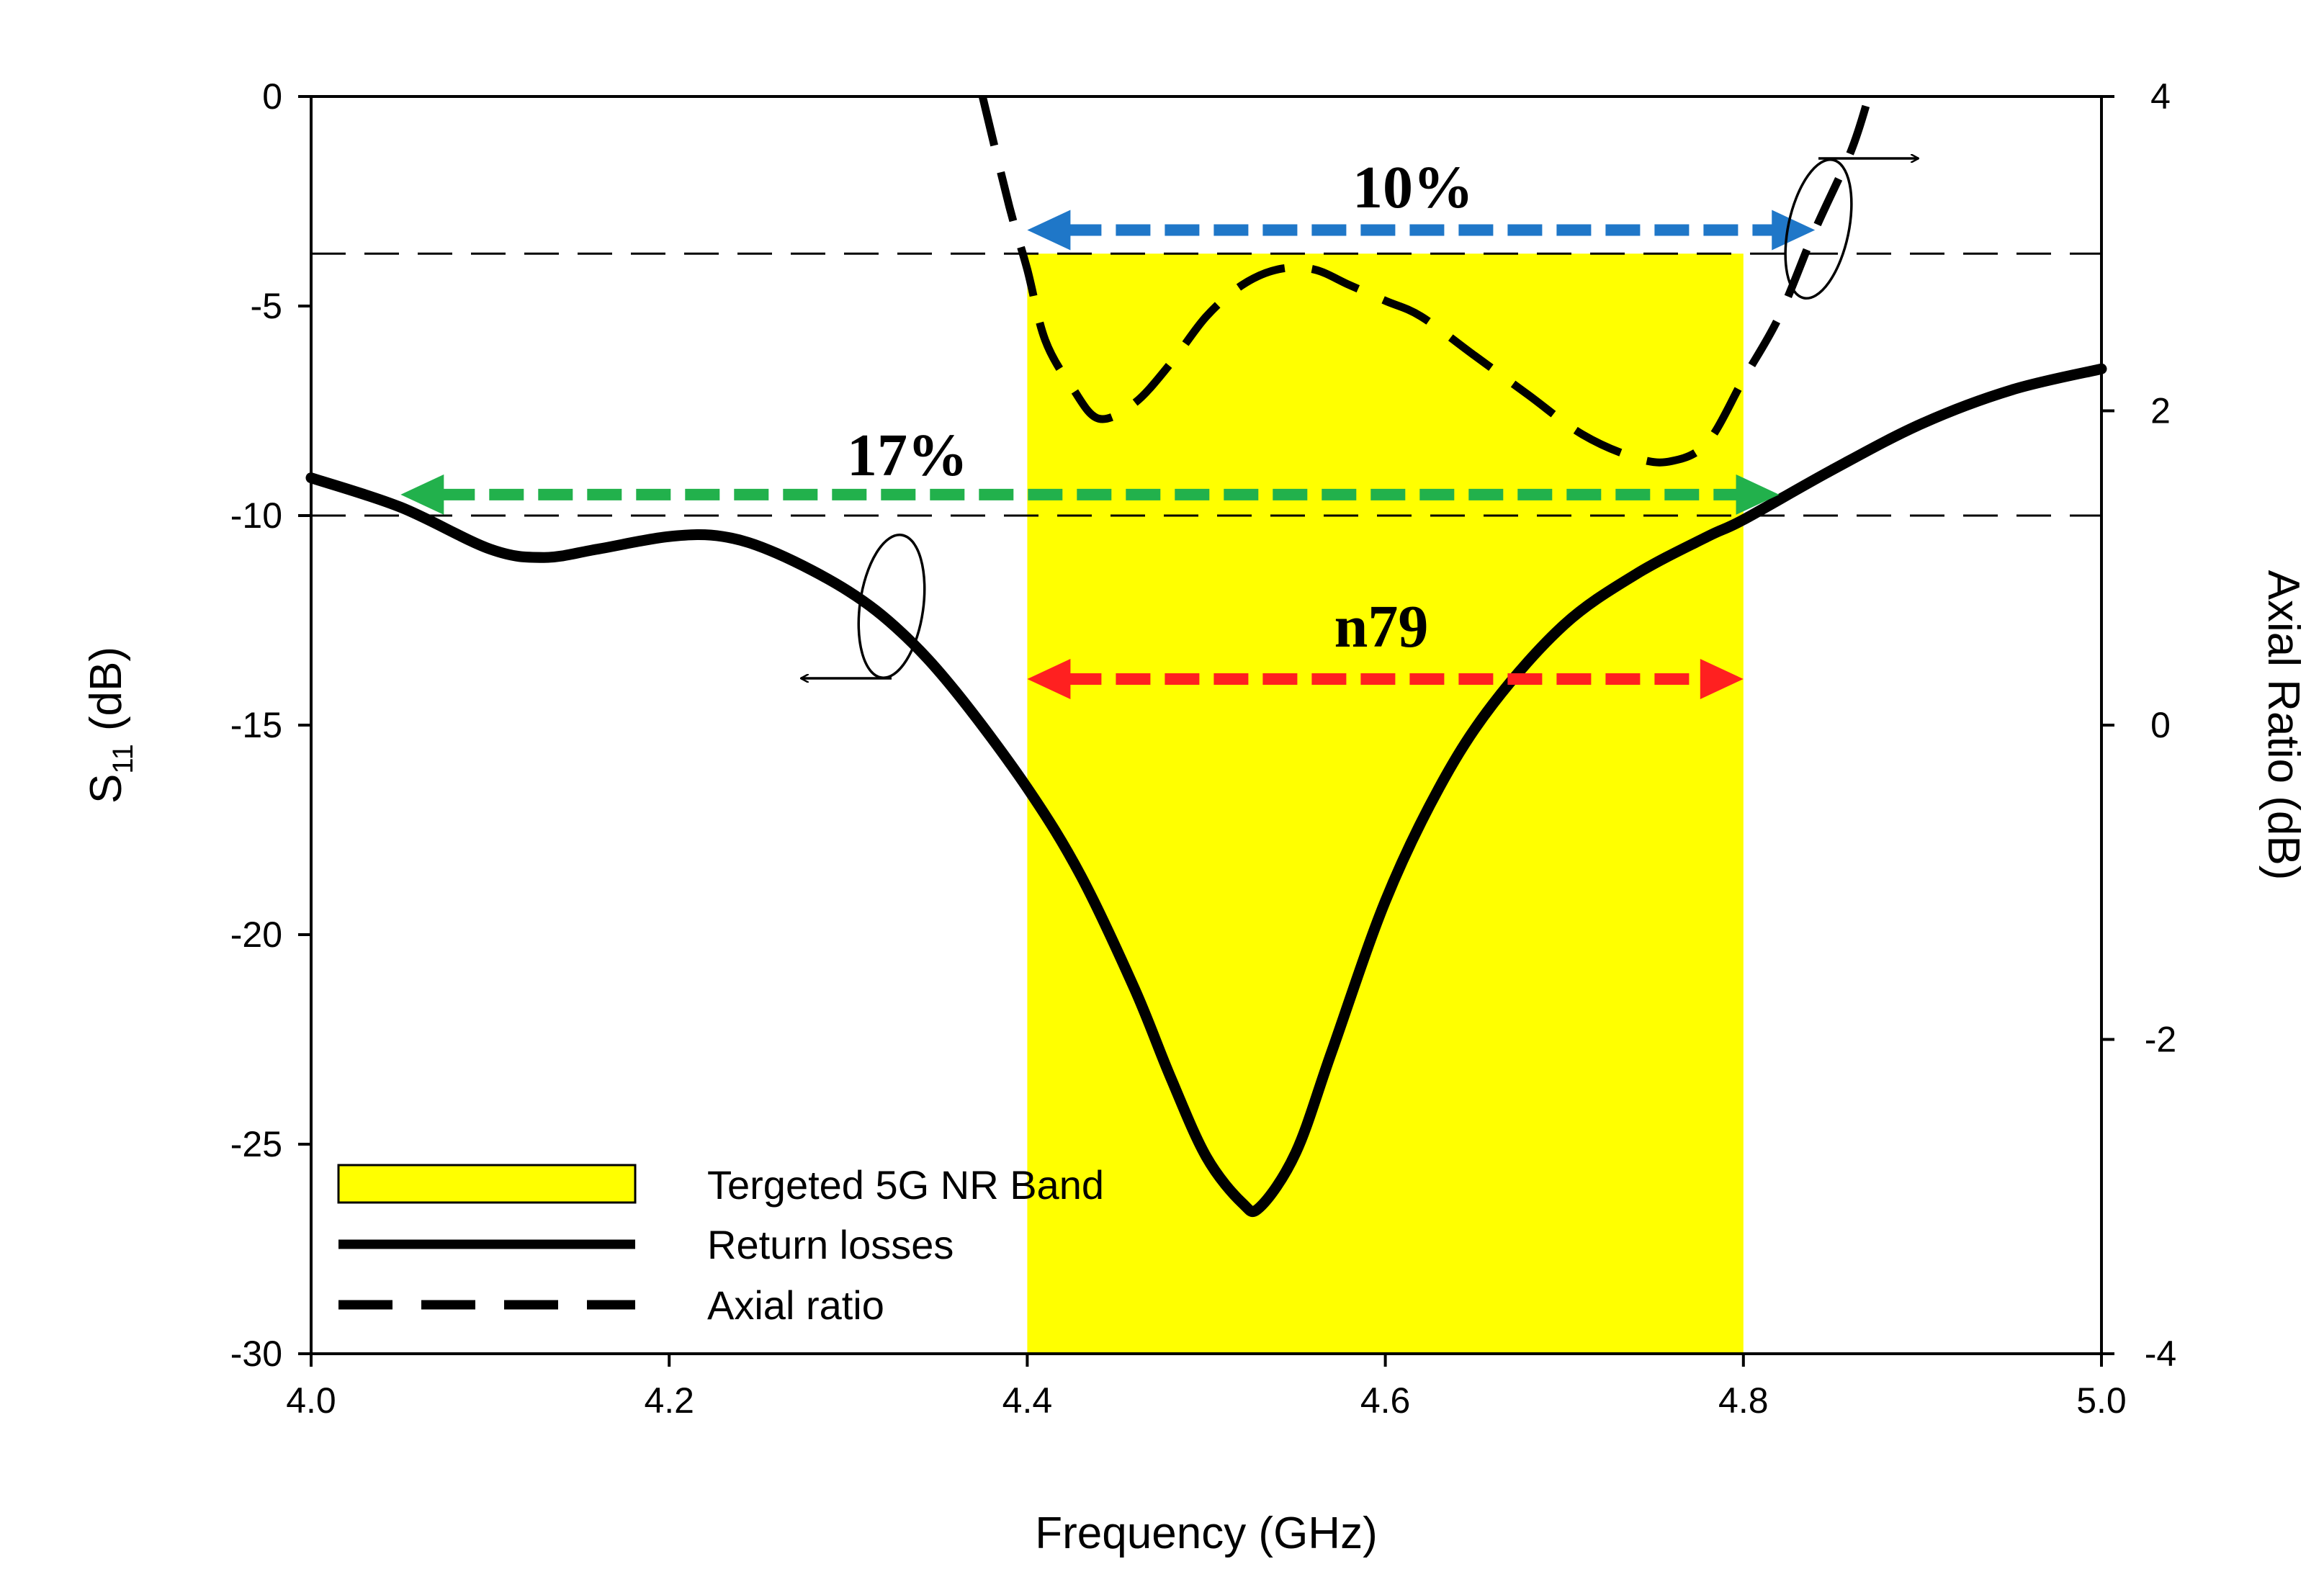 This screenshot has width=2324, height=1582. I want to click on y-left-tick-label: -20, so click(256, 934).